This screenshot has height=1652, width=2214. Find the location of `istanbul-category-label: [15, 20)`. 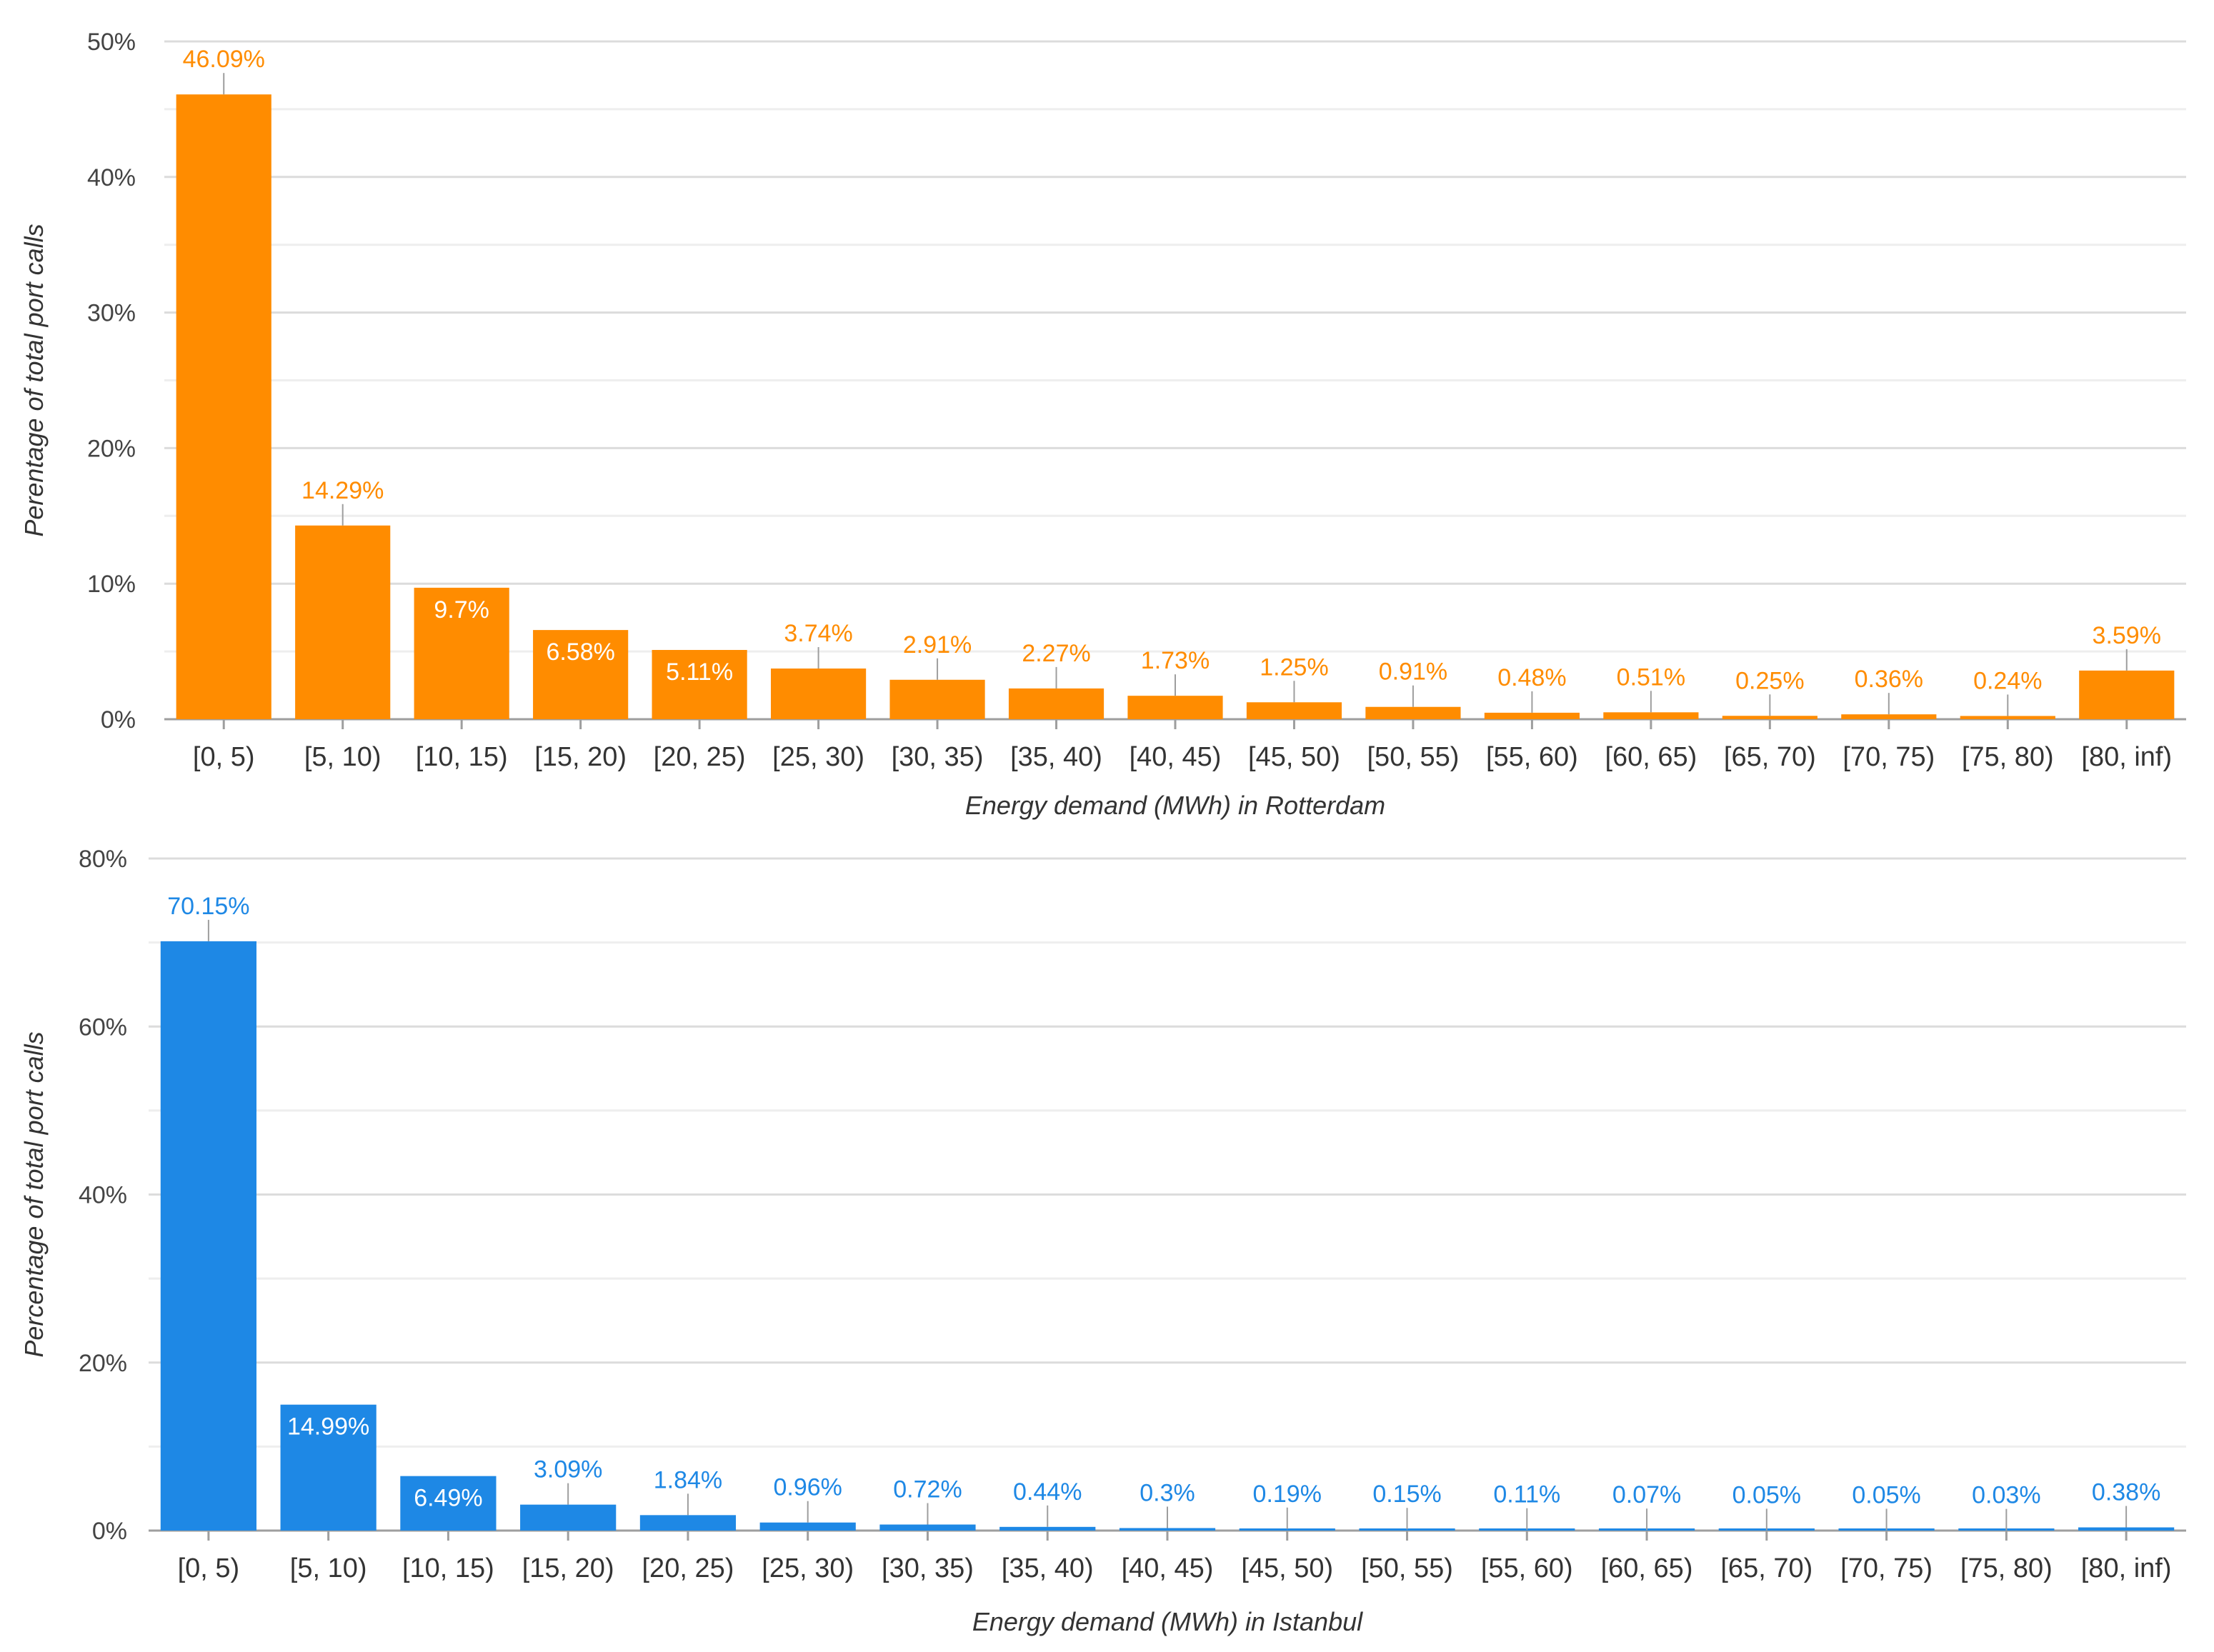

istanbul-category-label: [15, 20) is located at coordinates (568, 1568).